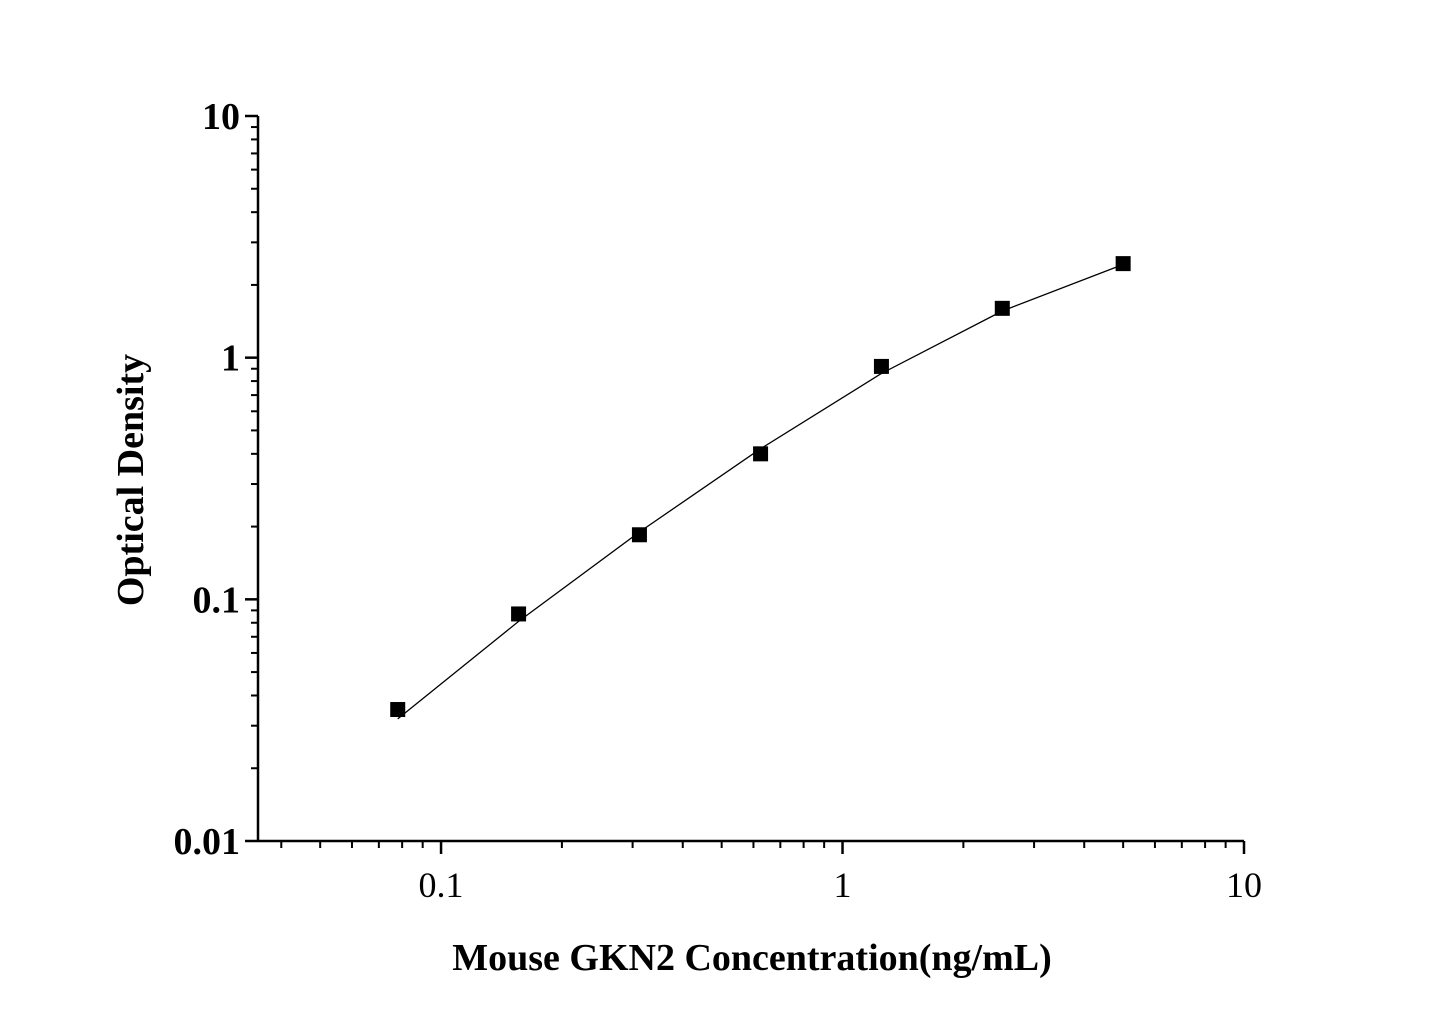 Image resolution: width=1445 pixels, height=1009 pixels. Describe the element at coordinates (752, 958) in the screenshot. I see `x-axis-label: Mouse GKN2 Concentration(ng/mL)` at that location.